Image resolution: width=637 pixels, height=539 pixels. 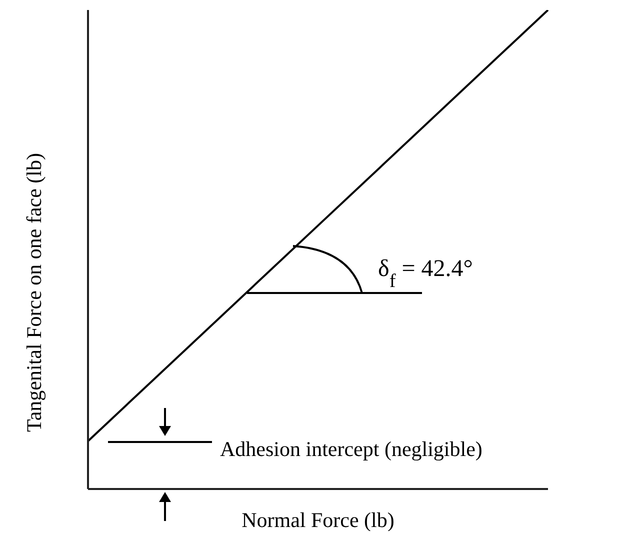 What do you see at coordinates (351, 449) in the screenshot?
I see `annotation: Adhesion intercept (negligible)` at bounding box center [351, 449].